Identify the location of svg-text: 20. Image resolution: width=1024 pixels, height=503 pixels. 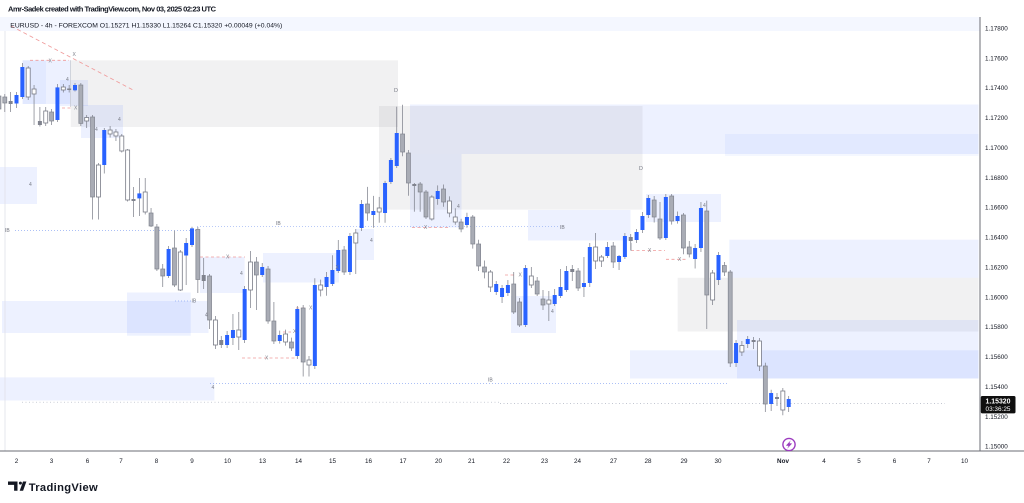
(439, 461).